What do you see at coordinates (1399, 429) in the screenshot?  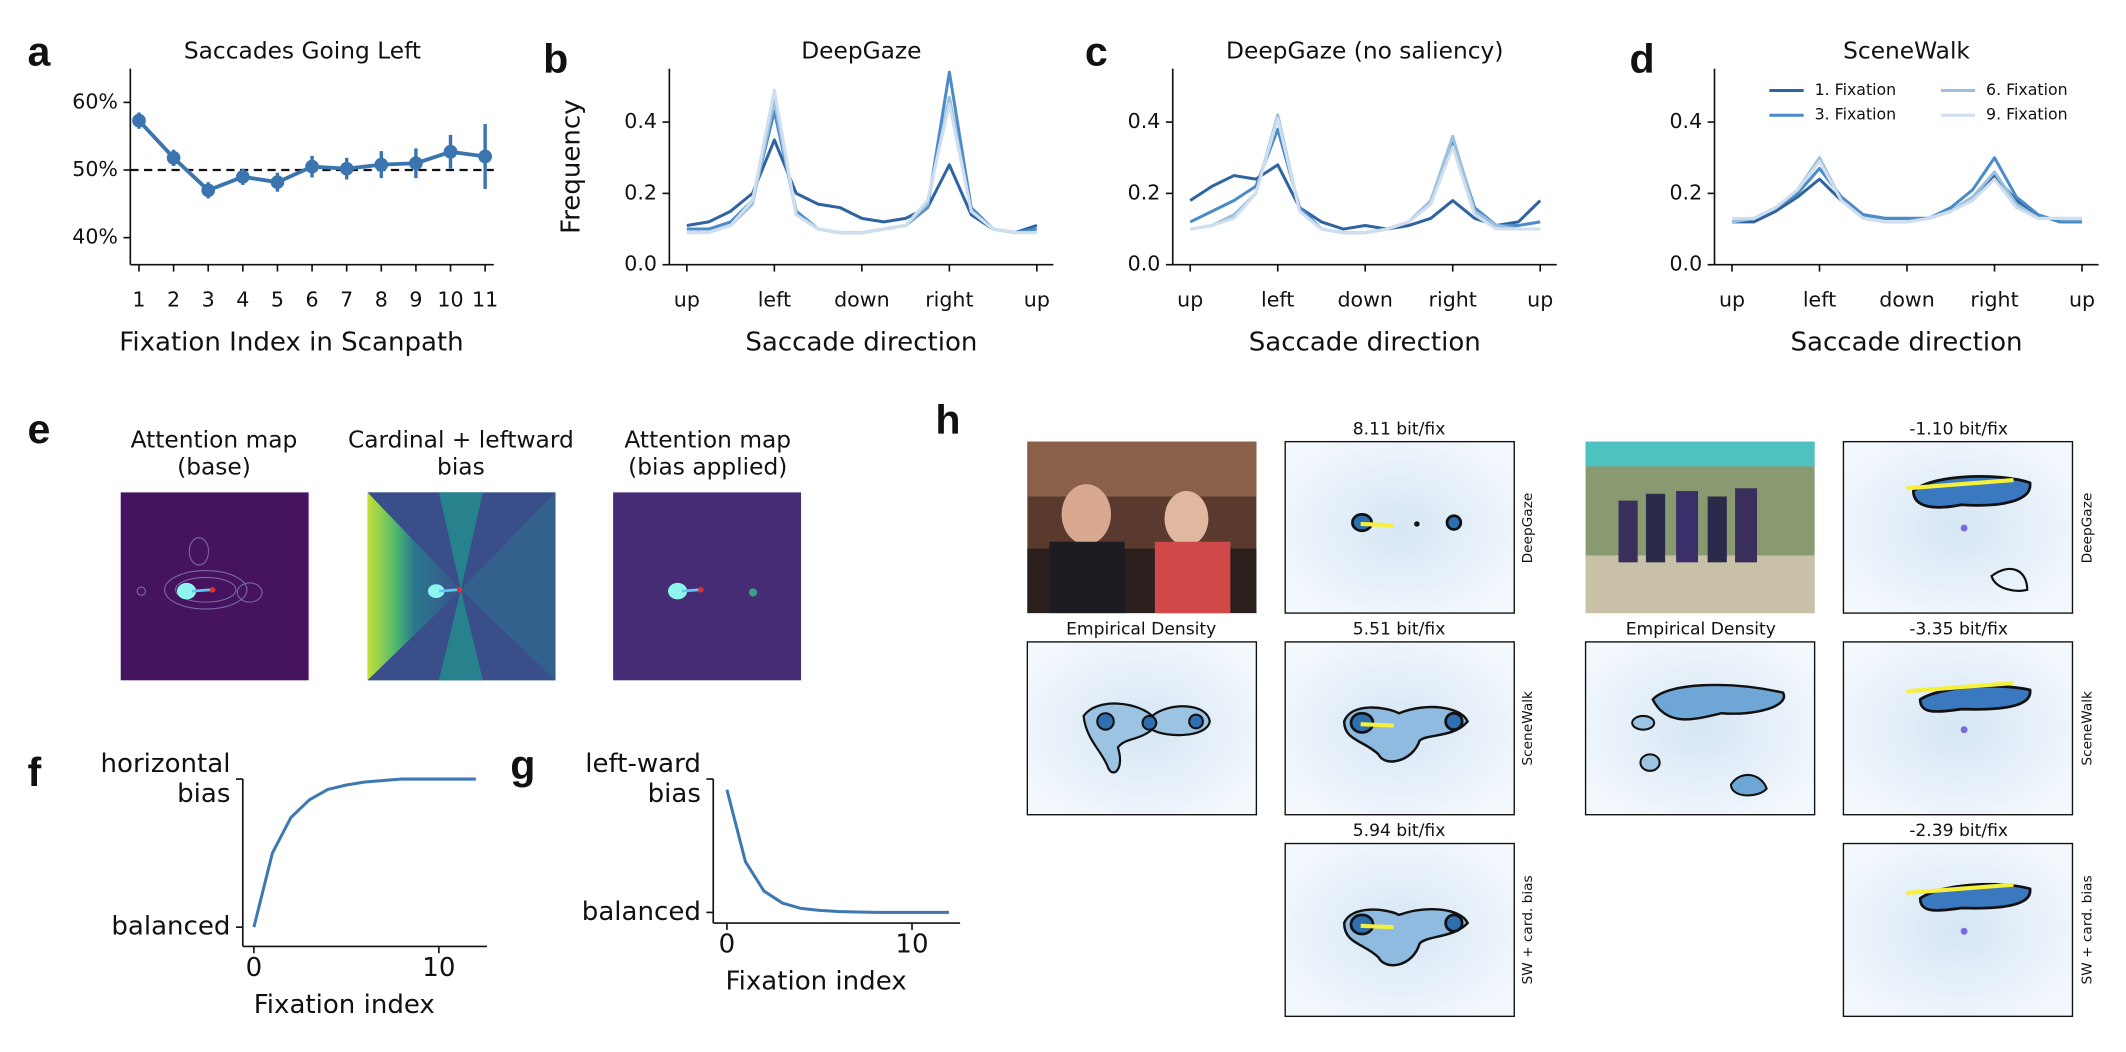 I see `score-label: 8.11 bit/fix` at bounding box center [1399, 429].